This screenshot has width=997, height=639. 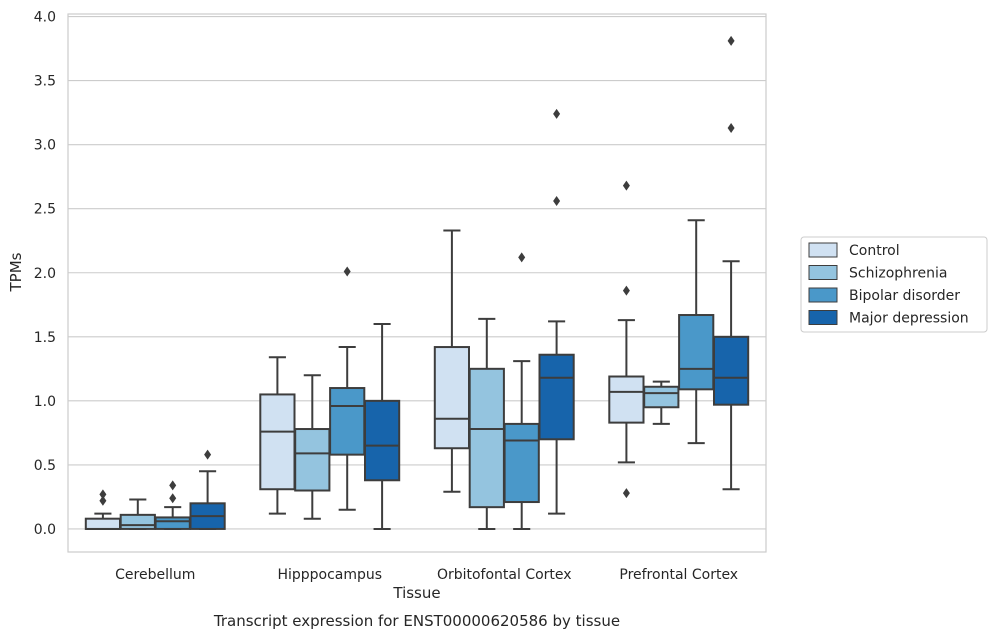 I want to click on y-axis-title: TPMs, so click(x=16, y=272).